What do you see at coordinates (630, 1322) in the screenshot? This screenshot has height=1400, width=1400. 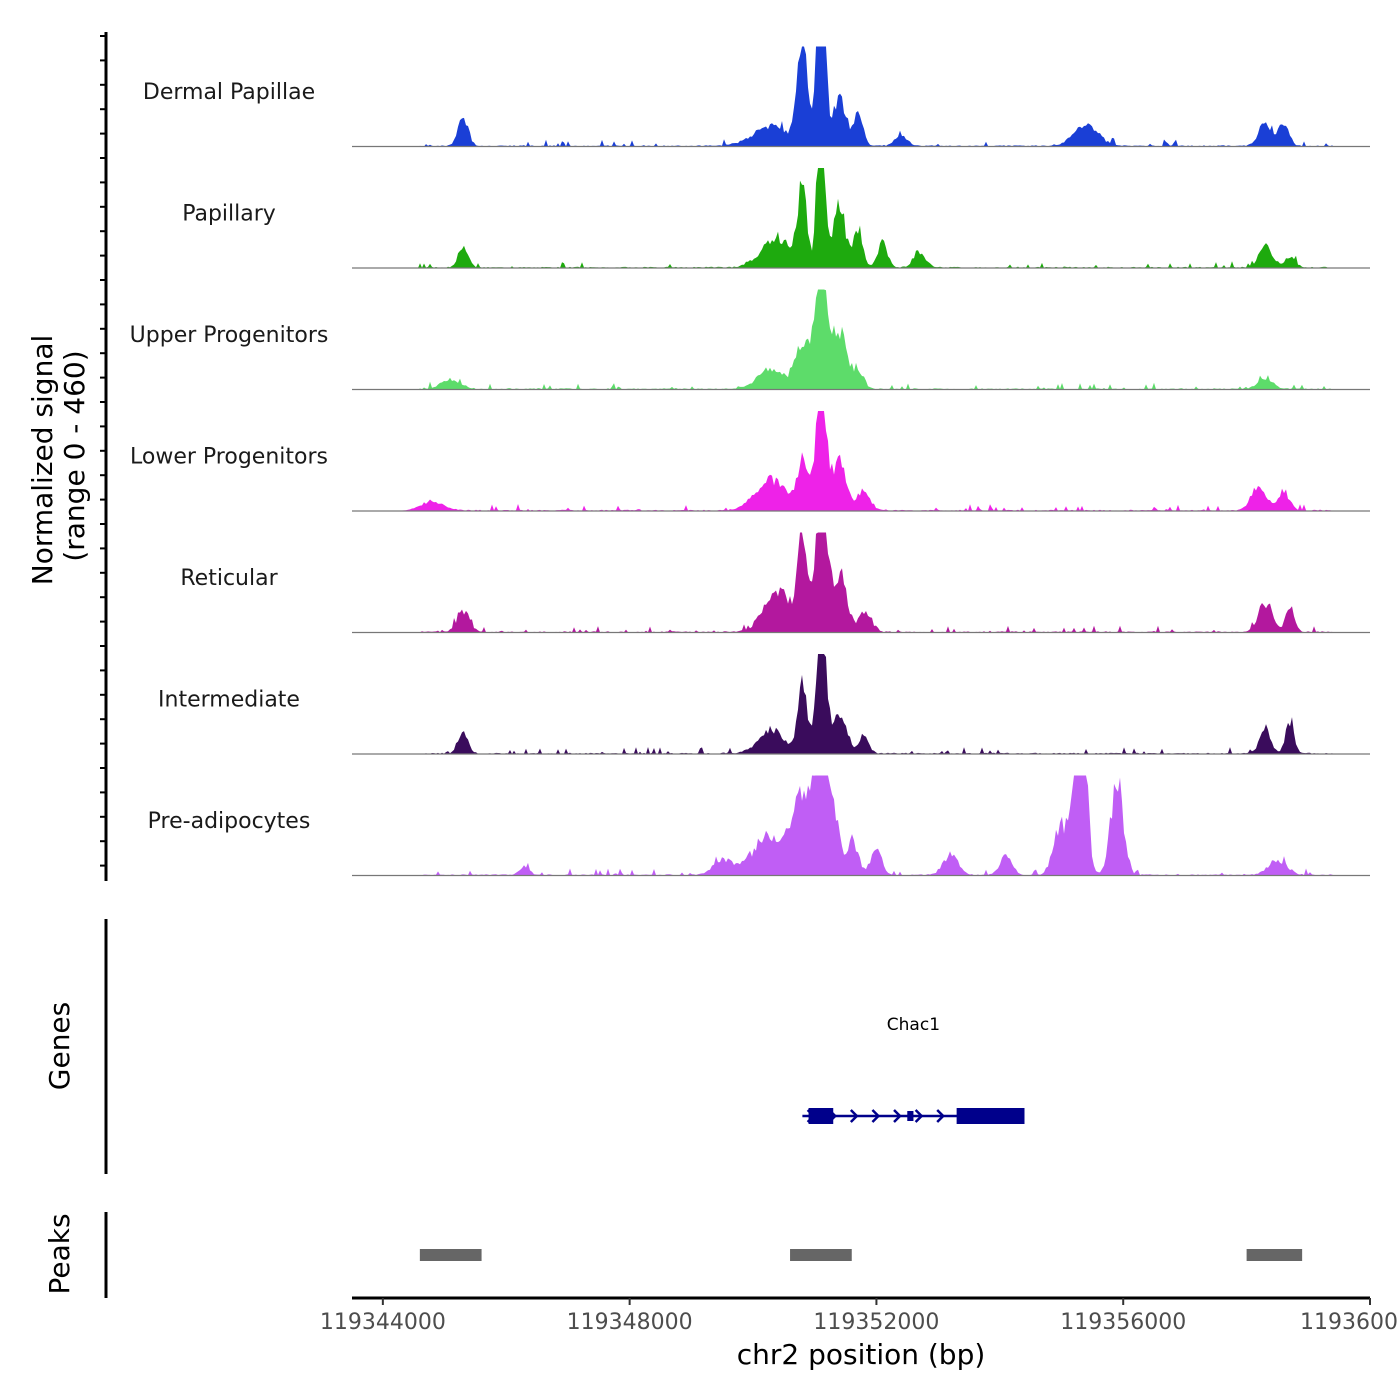 I see `x-tick-label: 119348000` at bounding box center [630, 1322].